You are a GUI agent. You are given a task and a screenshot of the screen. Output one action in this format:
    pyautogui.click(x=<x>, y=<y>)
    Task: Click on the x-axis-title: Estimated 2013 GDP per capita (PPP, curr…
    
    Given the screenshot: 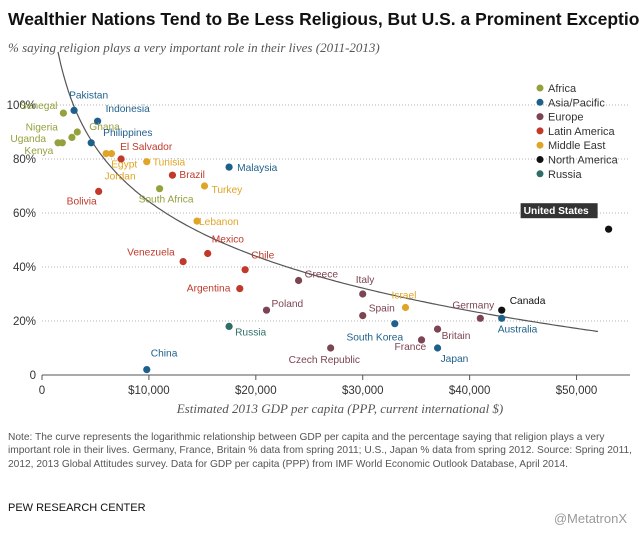 What is the action you would take?
    pyautogui.click(x=340, y=408)
    